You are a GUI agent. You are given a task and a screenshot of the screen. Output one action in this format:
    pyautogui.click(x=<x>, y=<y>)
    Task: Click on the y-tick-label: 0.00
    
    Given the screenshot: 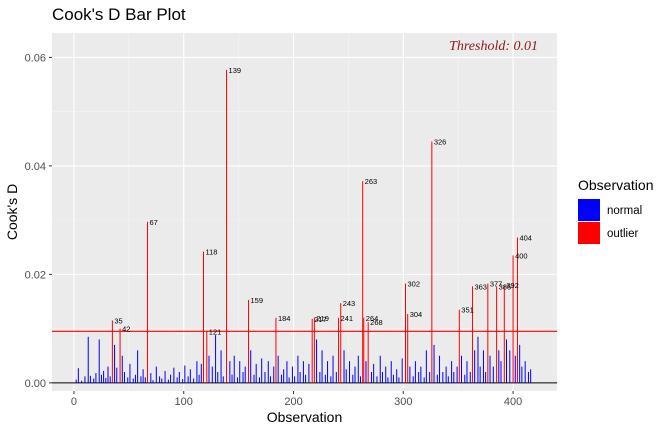 What is the action you would take?
    pyautogui.click(x=35, y=384)
    